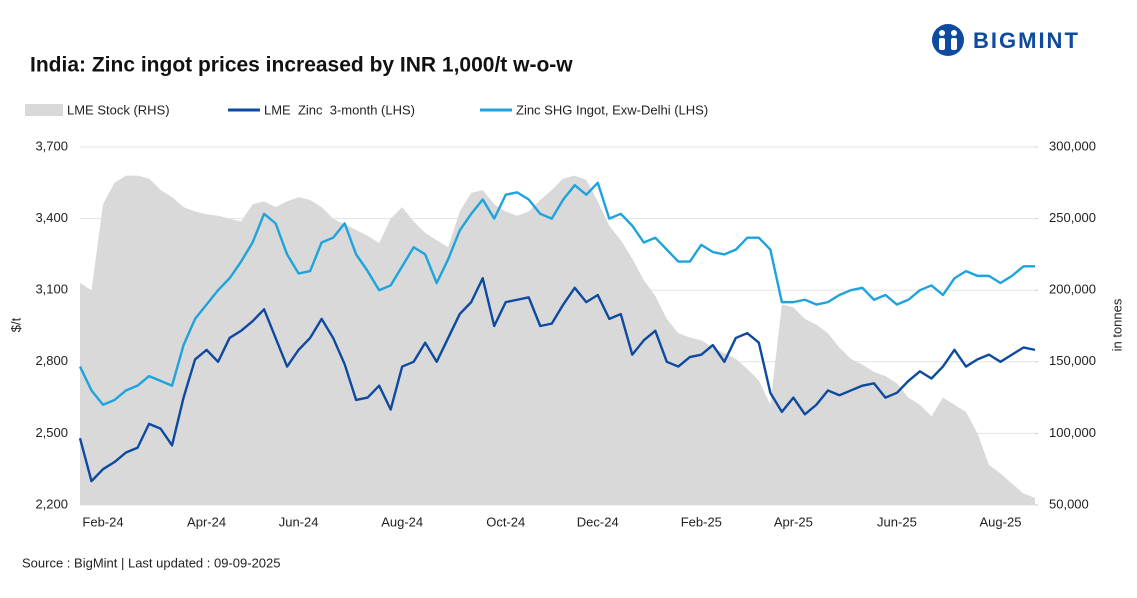  What do you see at coordinates (1072, 217) in the screenshot?
I see `y2-tick-label: 250,000` at bounding box center [1072, 217].